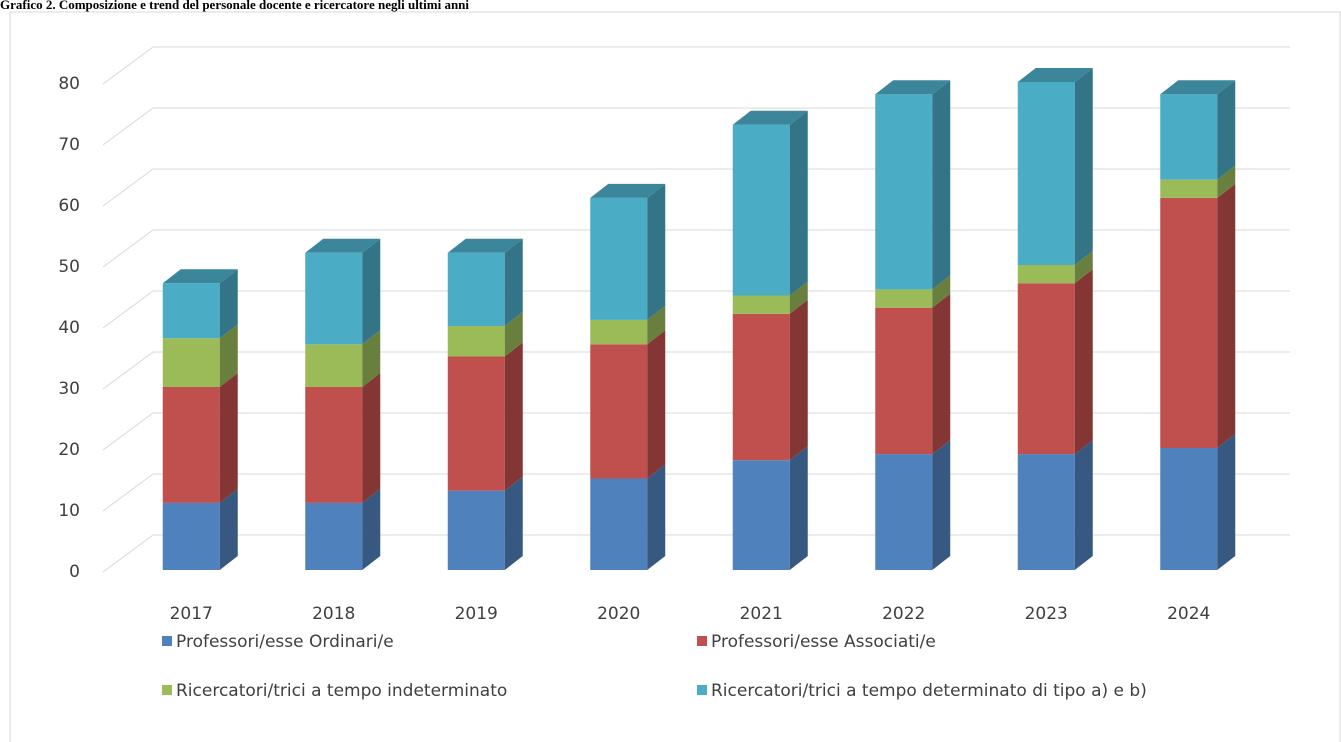 Image resolution: width=1341 pixels, height=742 pixels. What do you see at coordinates (191, 614) in the screenshot?
I see `x-tick-label: 2017` at bounding box center [191, 614].